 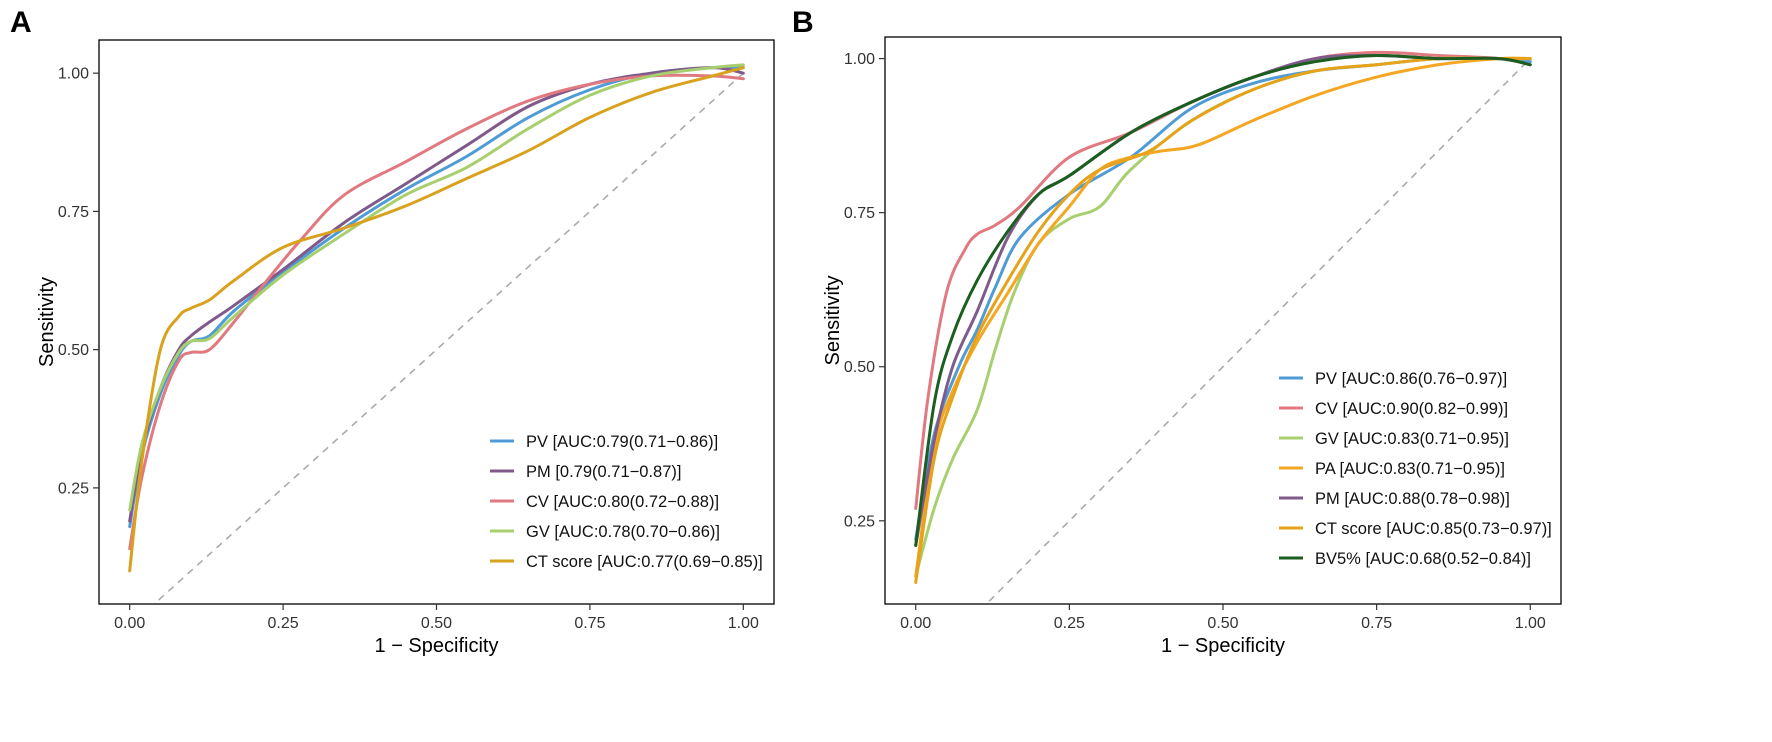 I want to click on panel-label: B, so click(x=803, y=22).